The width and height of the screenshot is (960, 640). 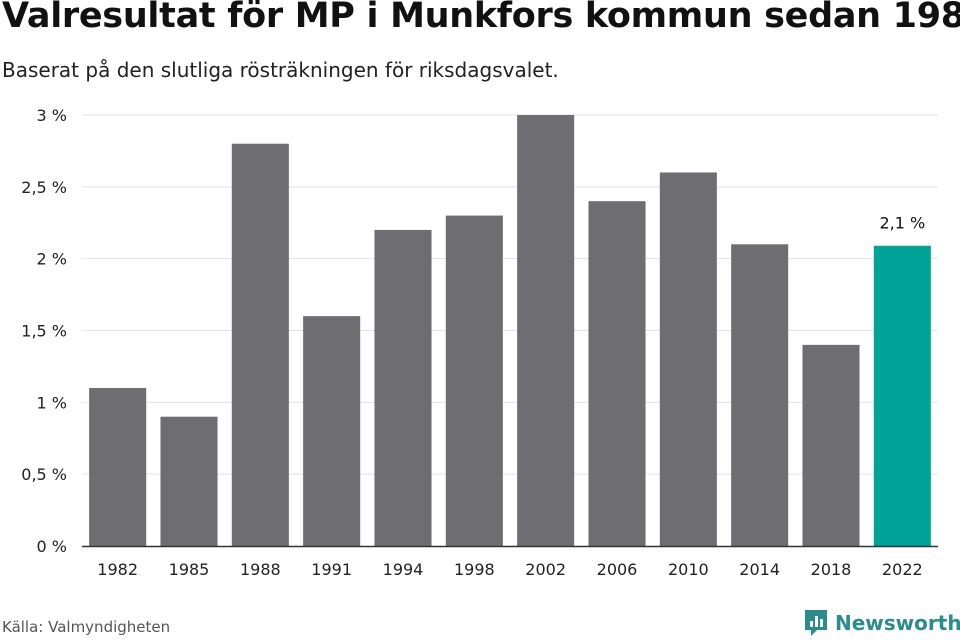 I want to click on x-tick-label: 2006, so click(x=617, y=569).